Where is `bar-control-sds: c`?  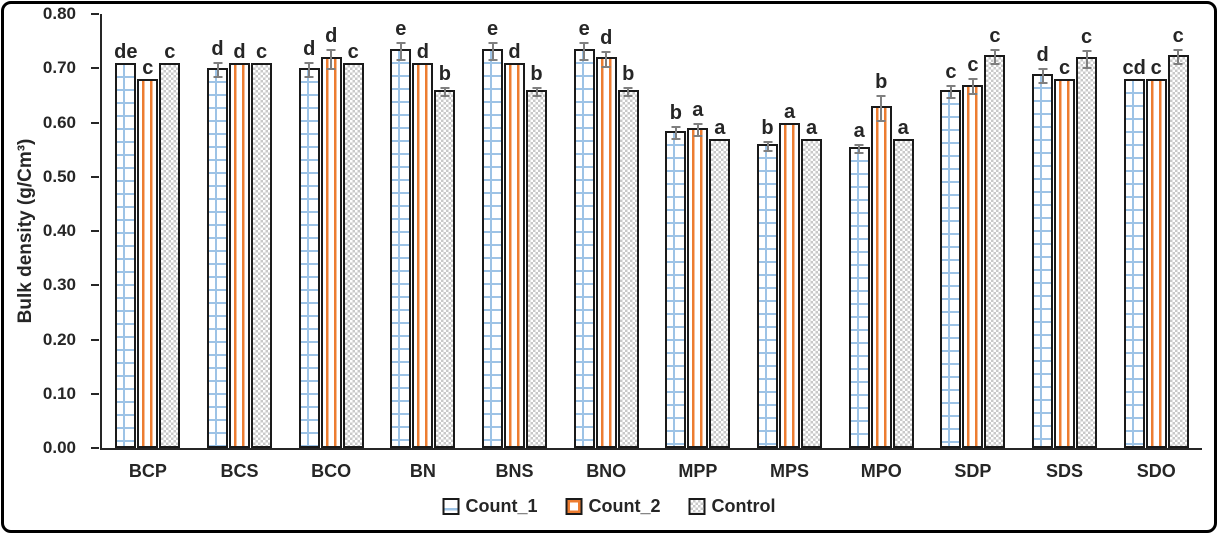 bar-control-sds: c is located at coordinates (1087, 237).